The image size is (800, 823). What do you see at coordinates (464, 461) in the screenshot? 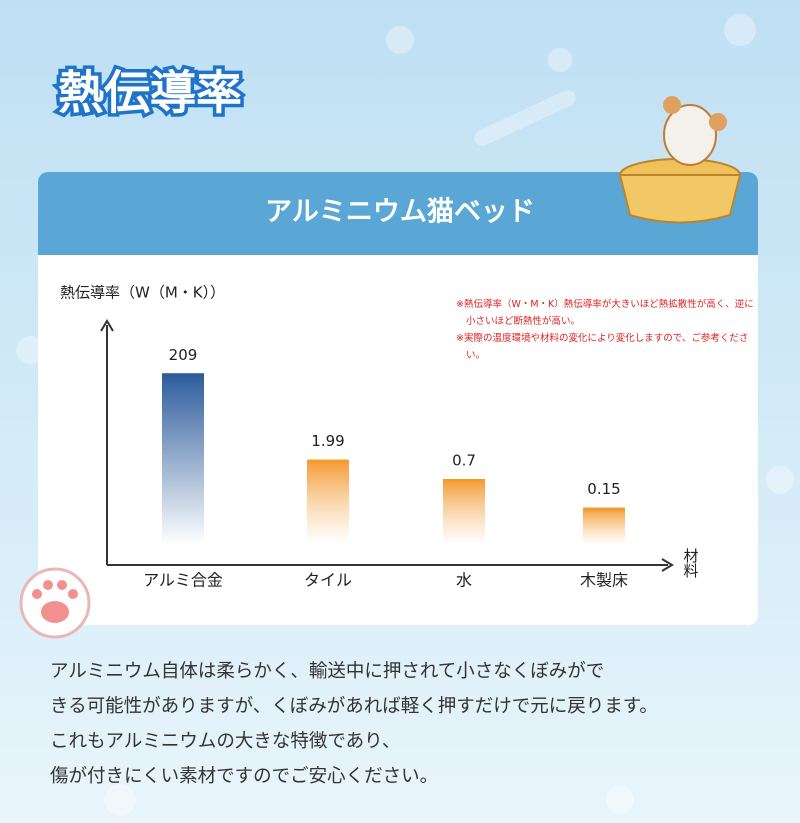
I see `value-label: 0.7` at bounding box center [464, 461].